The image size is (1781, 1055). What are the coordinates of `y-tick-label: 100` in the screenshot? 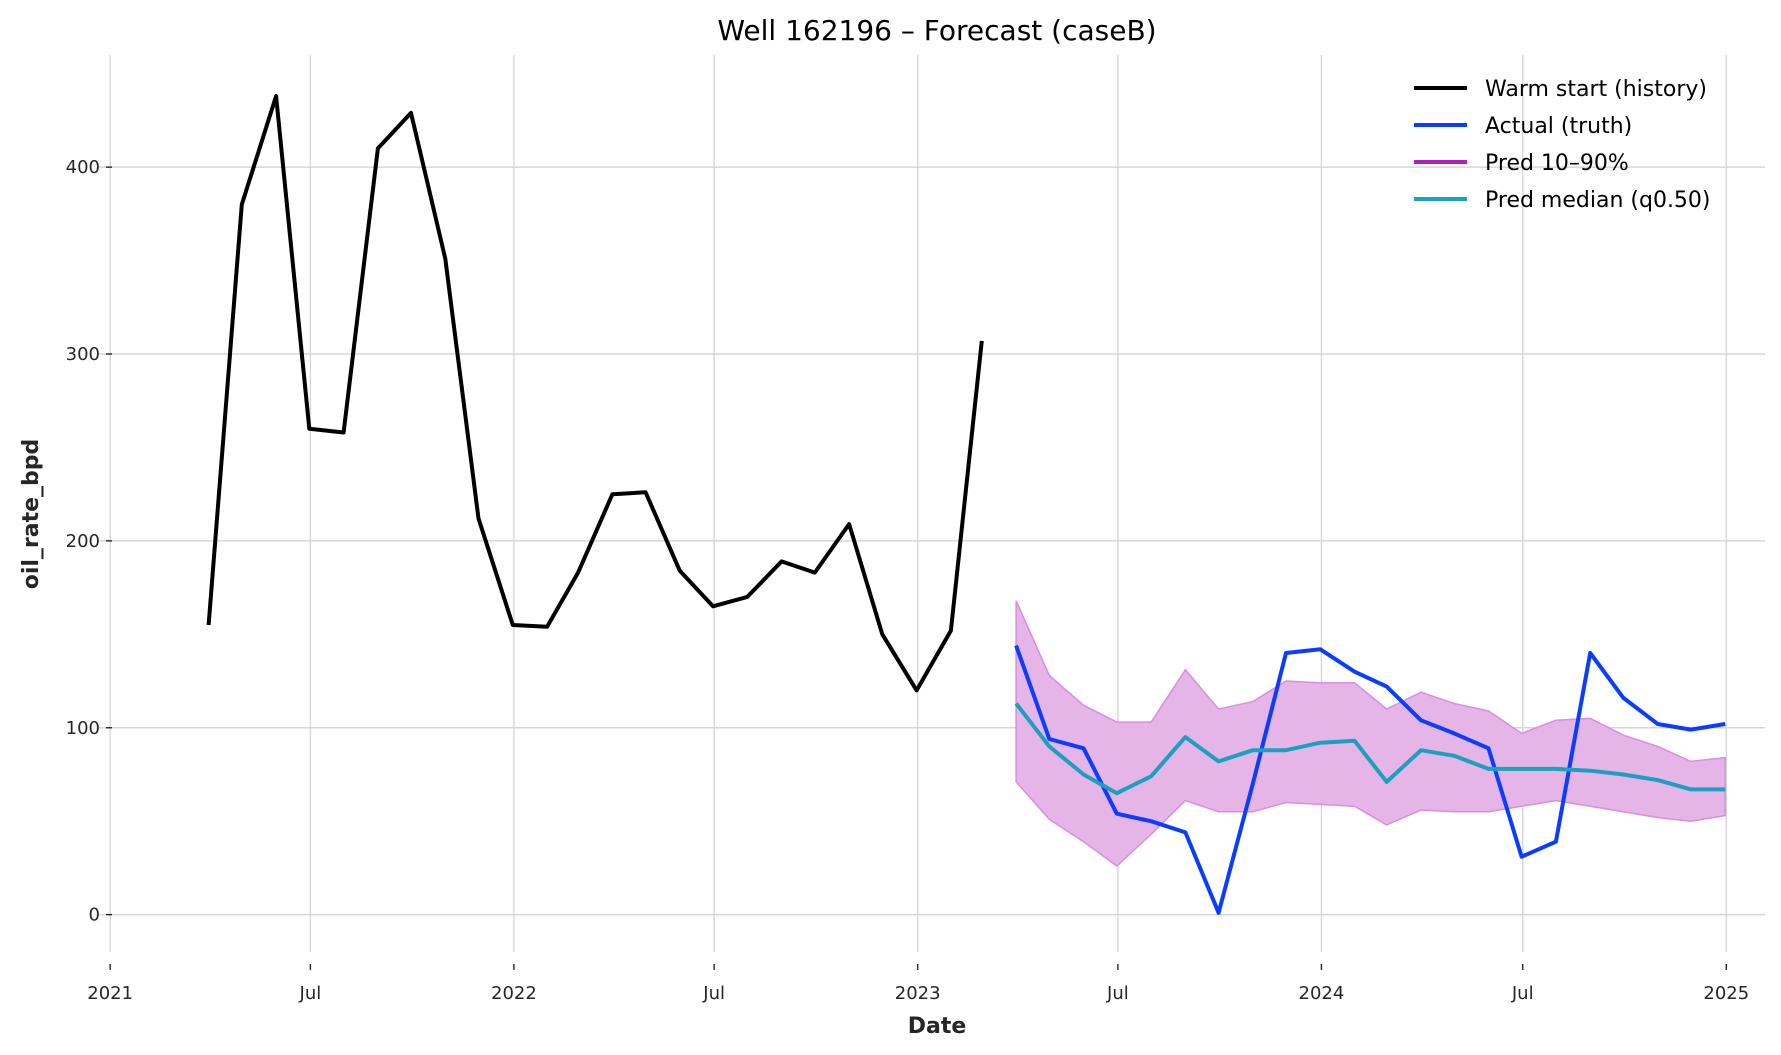 It's located at (83, 728).